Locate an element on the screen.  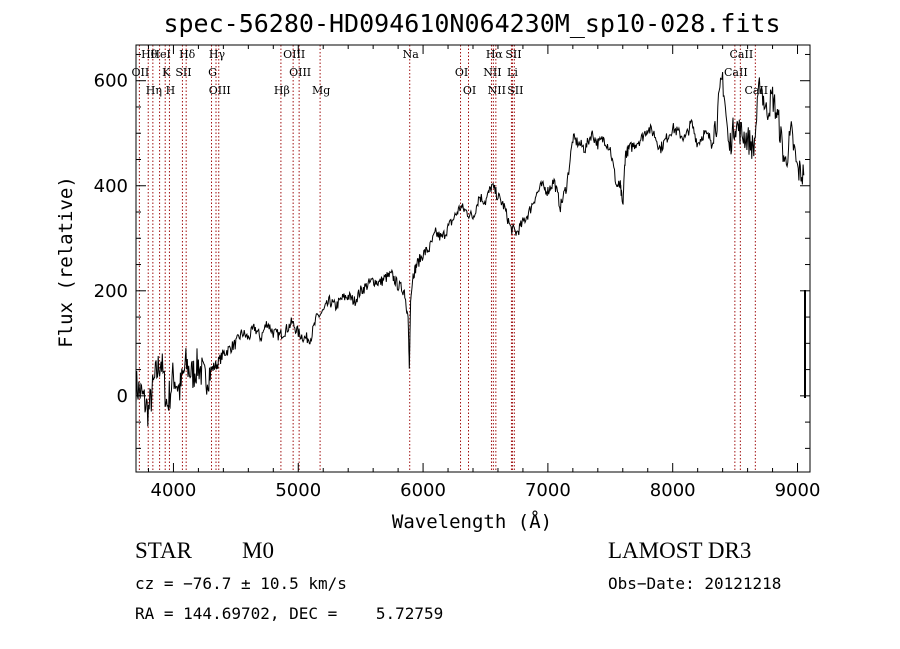
line-label: Hη is located at coordinates (154, 90).